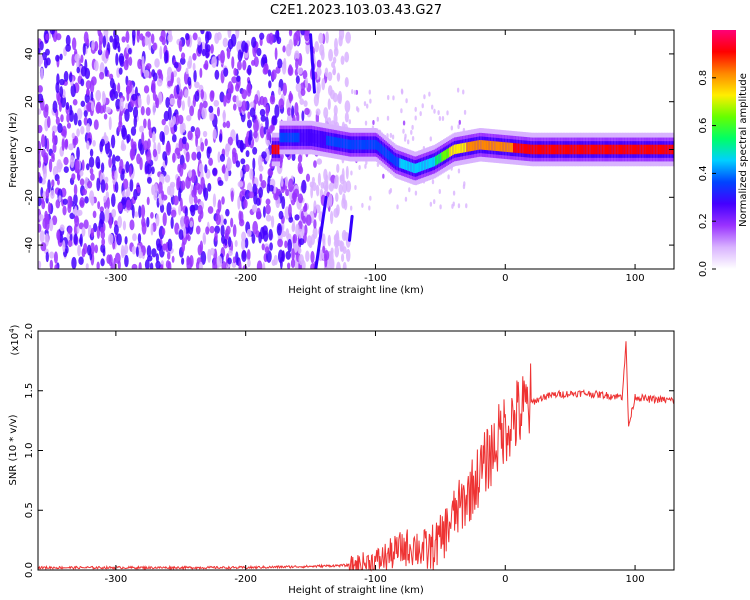  What do you see at coordinates (505, 579) in the screenshot?
I see `x-tick-label: 0` at bounding box center [505, 579].